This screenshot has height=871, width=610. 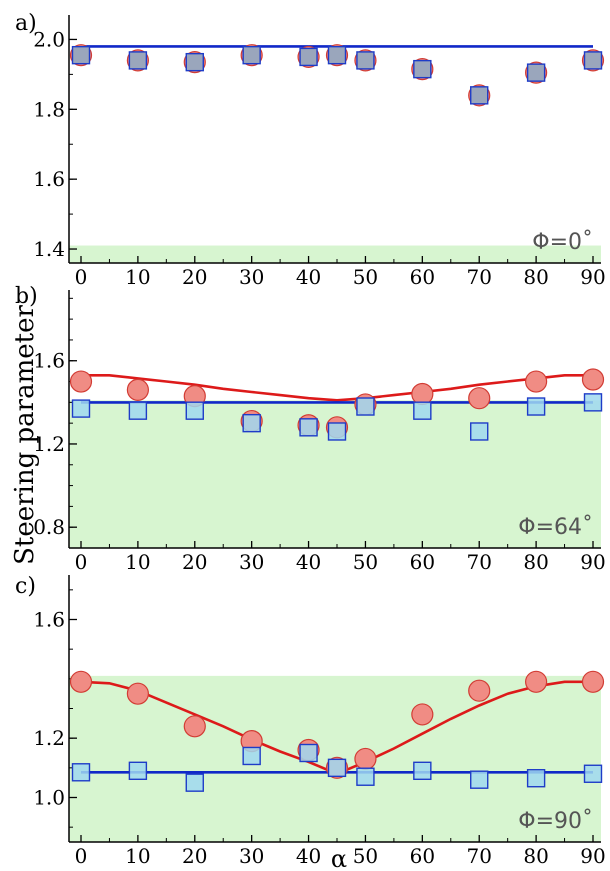 I want to click on panel-3-x-tick-label: 20, so click(x=194, y=856).